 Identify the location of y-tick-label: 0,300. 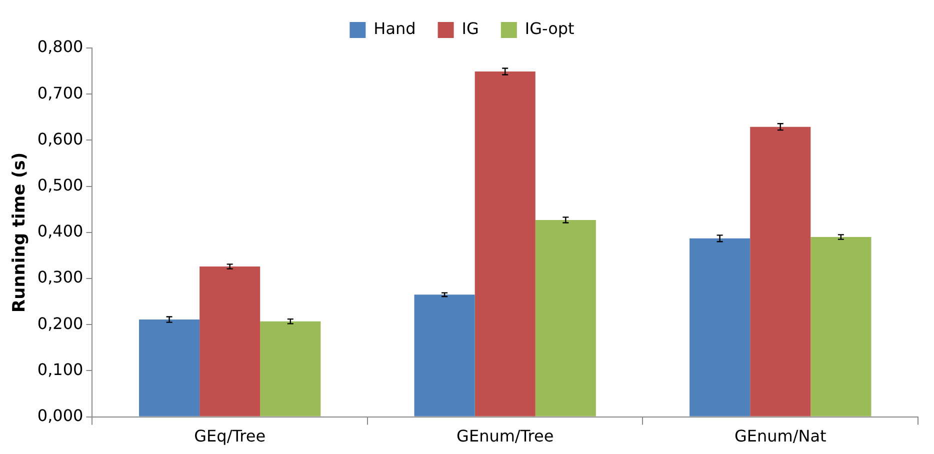
(60, 277).